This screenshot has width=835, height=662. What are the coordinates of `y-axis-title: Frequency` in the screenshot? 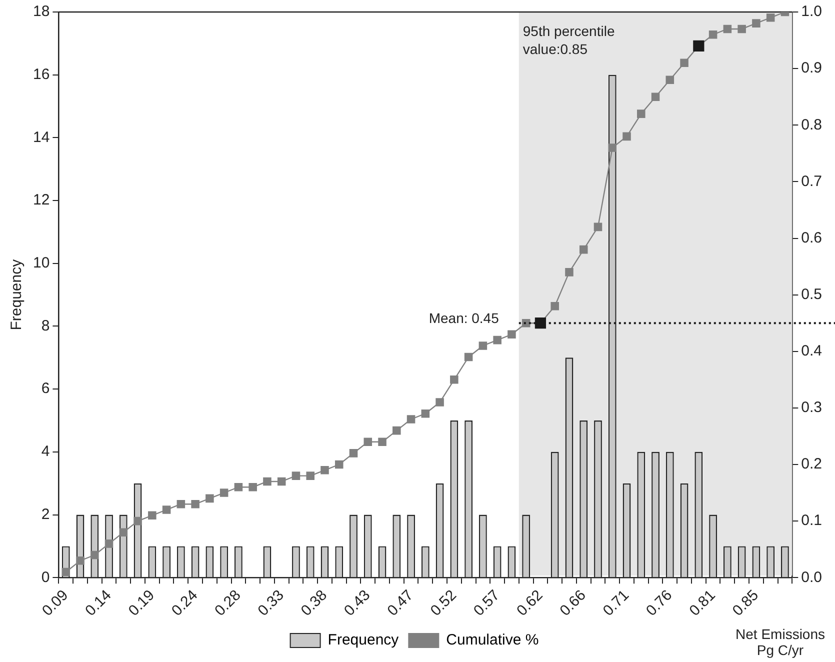 It's located at (17, 294).